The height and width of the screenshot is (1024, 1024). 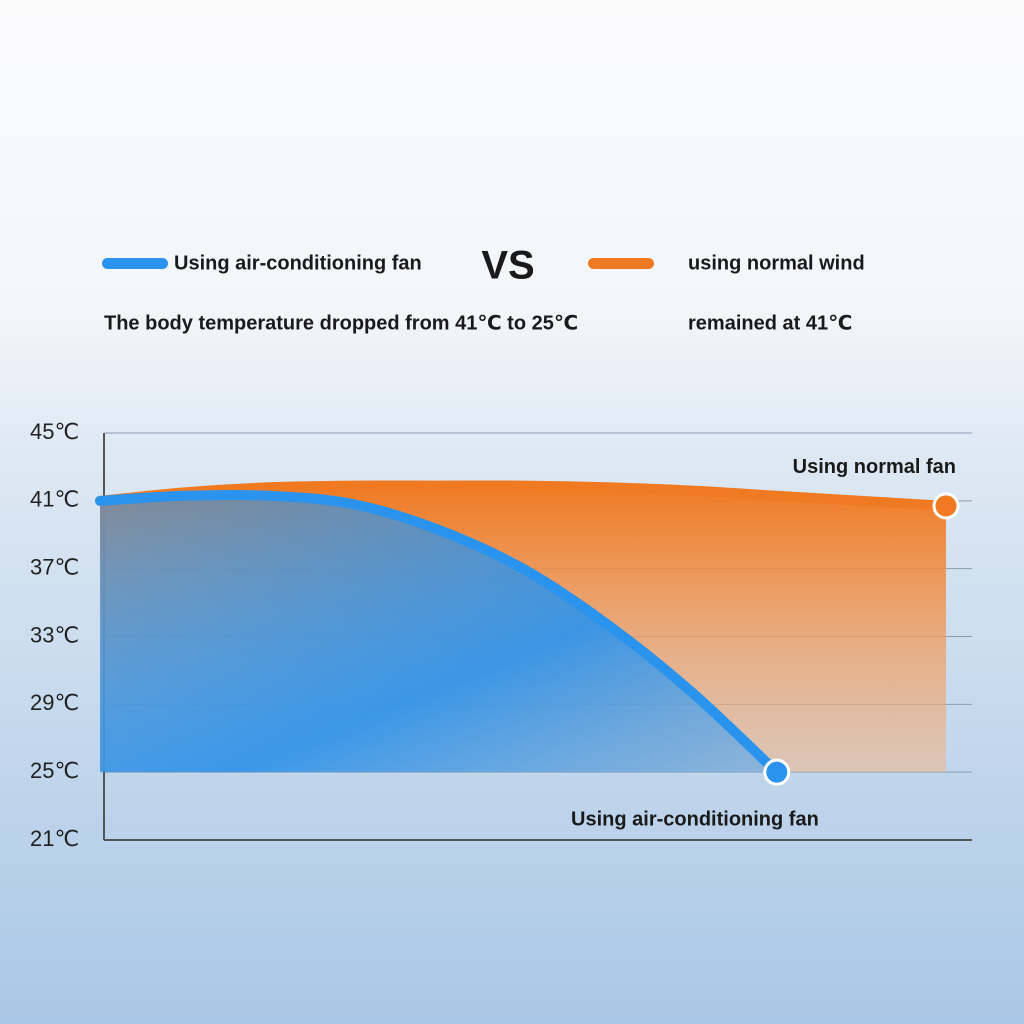 What do you see at coordinates (54, 431) in the screenshot?
I see `y-tick-label: 45℃` at bounding box center [54, 431].